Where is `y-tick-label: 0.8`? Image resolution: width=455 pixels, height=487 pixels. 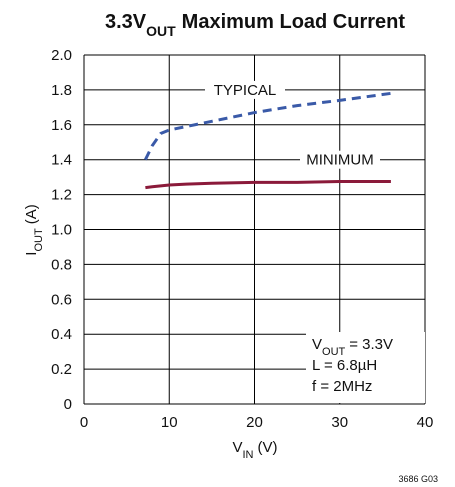 y-tick-label: 0.8 is located at coordinates (61, 264).